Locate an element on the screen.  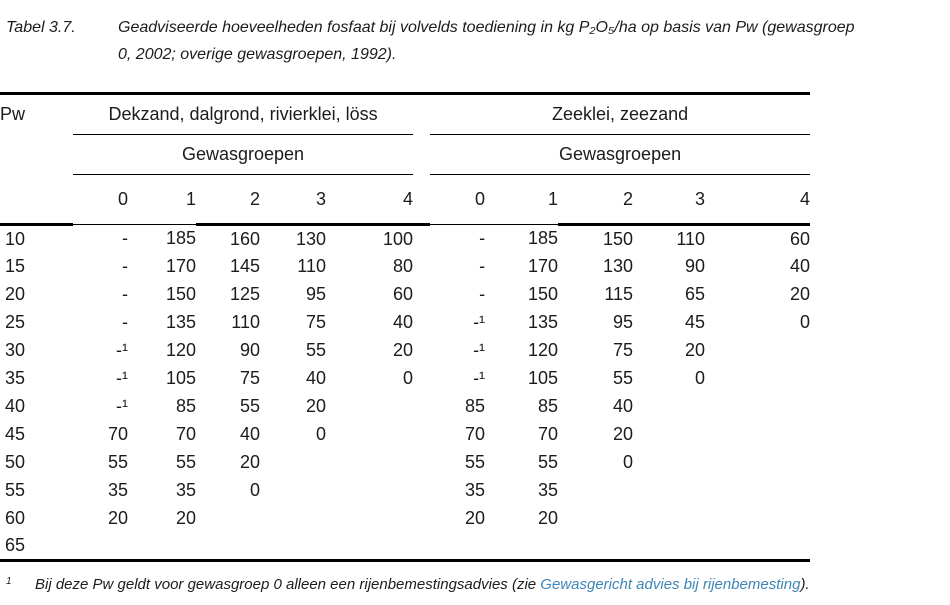
column-header: 4 is located at coordinates (370, 200).